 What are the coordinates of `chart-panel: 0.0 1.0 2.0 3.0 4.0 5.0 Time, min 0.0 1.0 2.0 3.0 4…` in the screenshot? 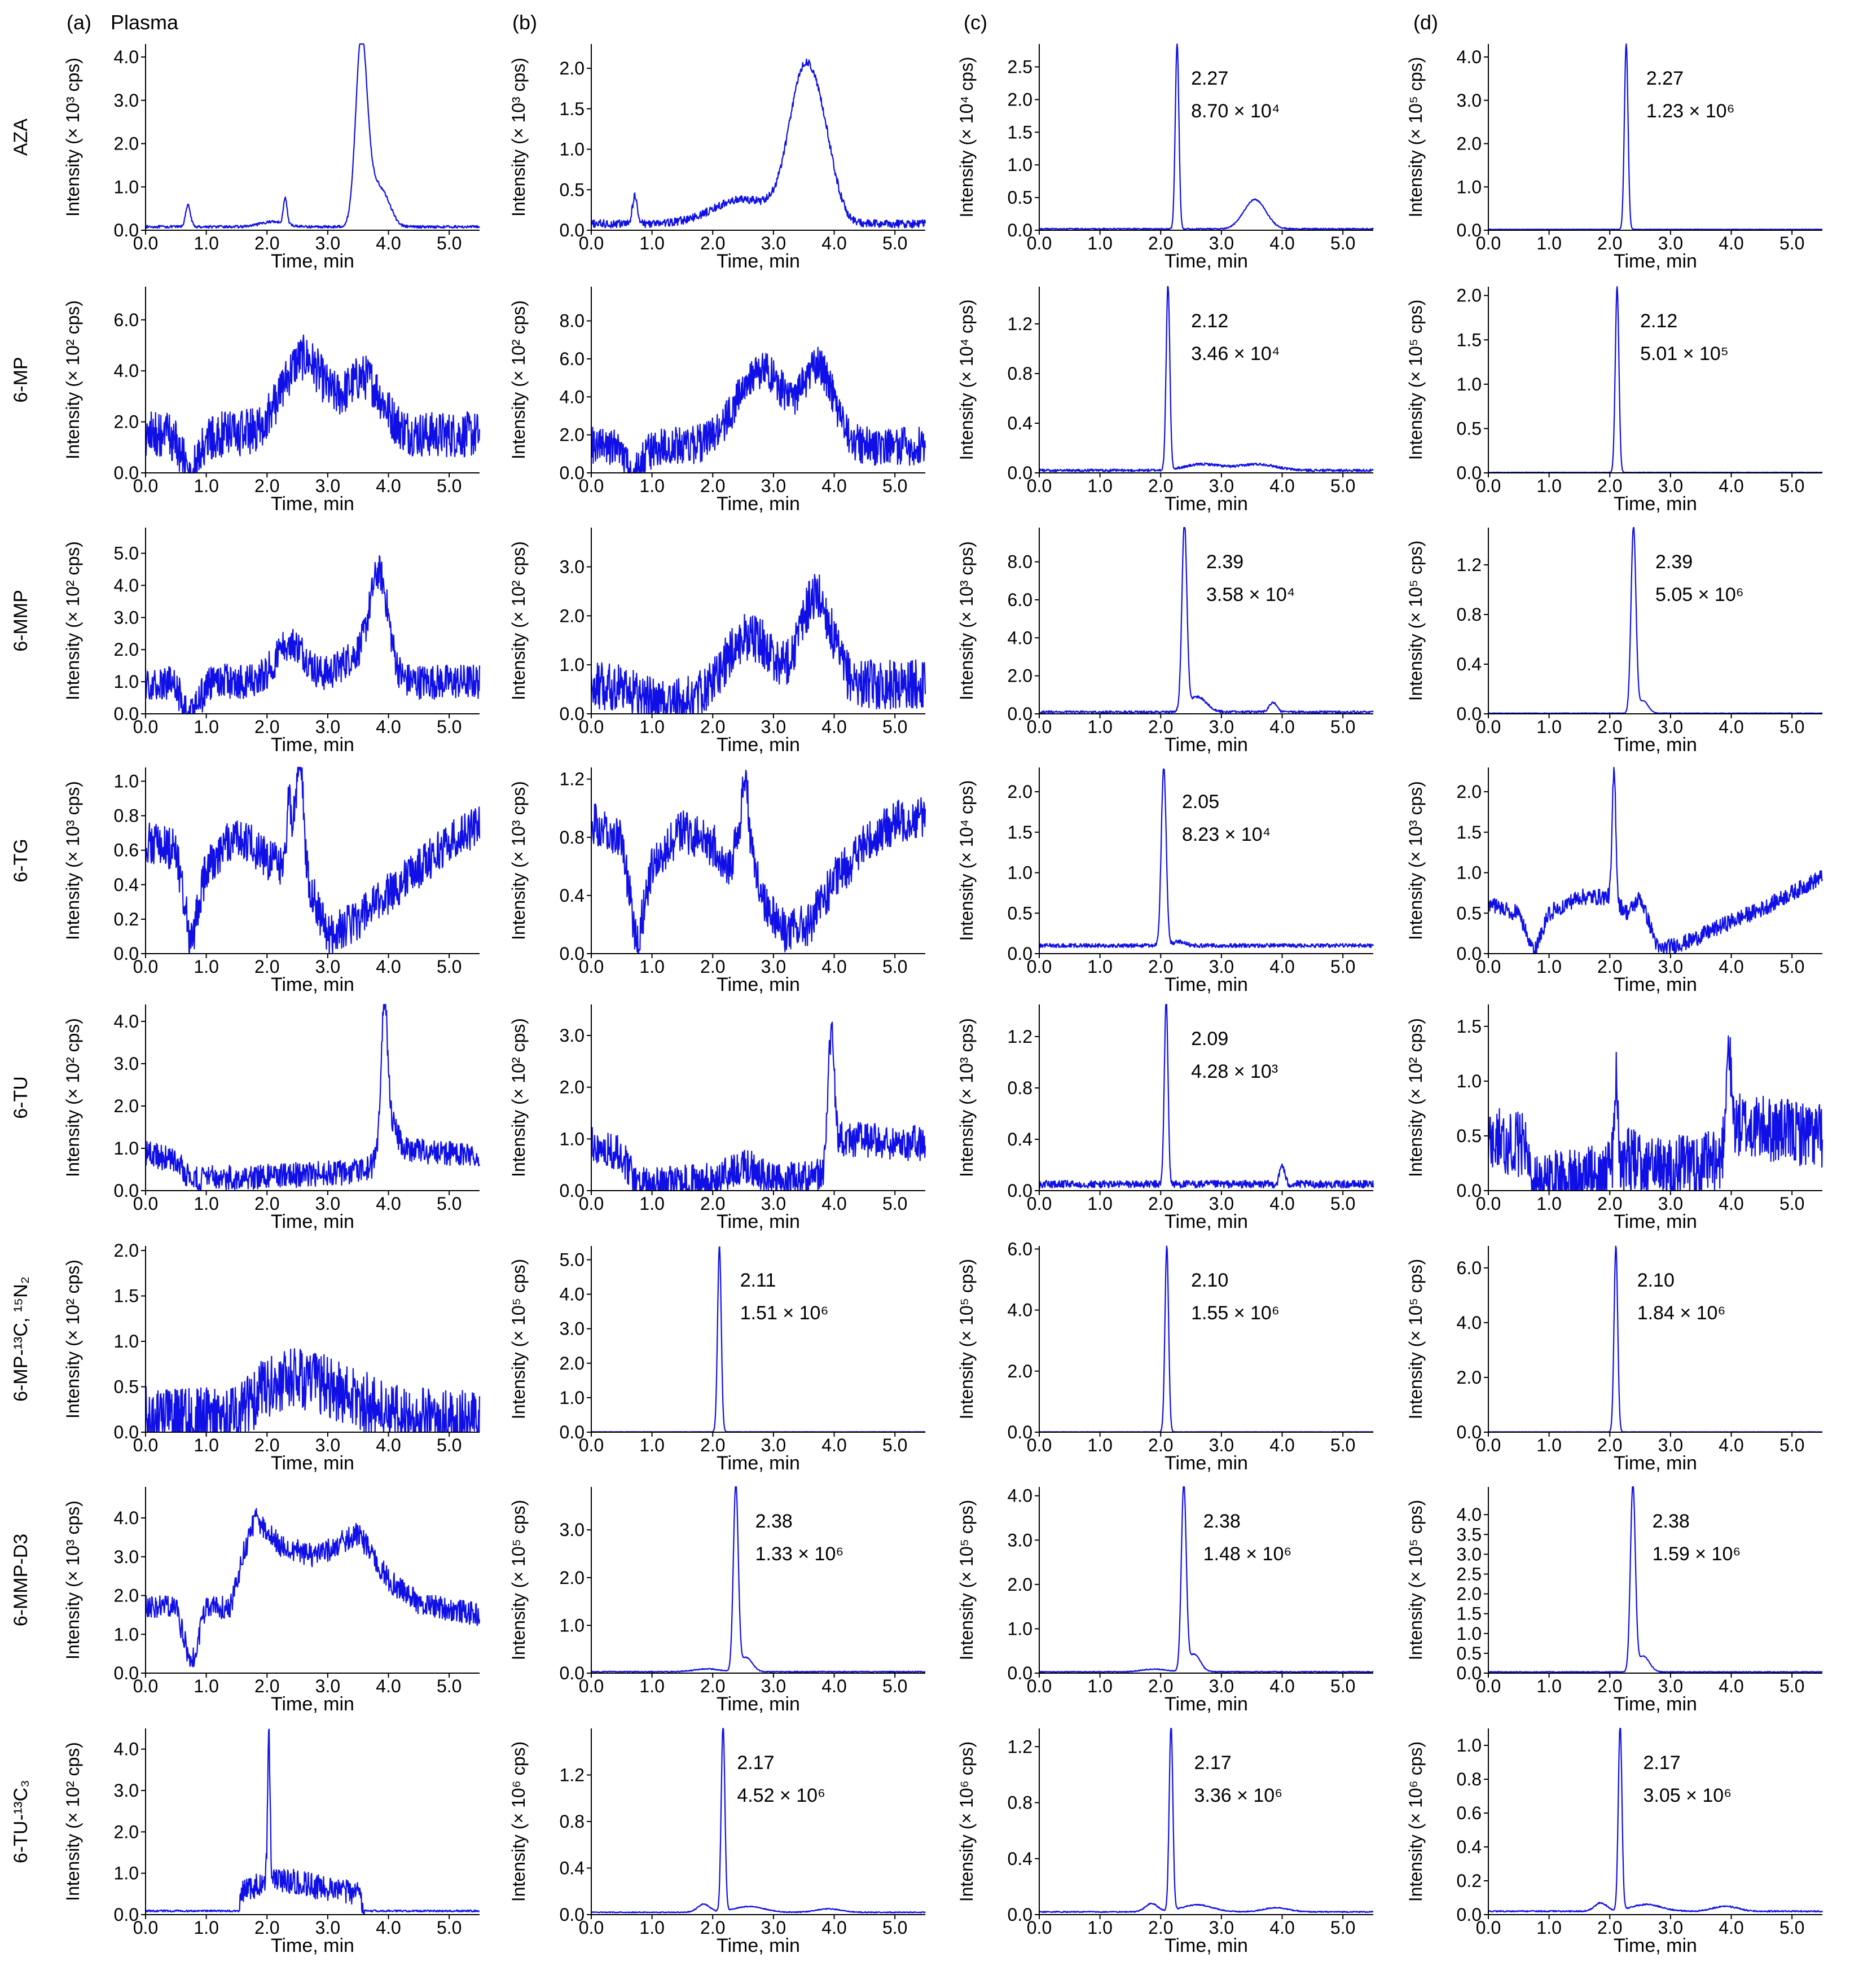 It's located at (272, 642).